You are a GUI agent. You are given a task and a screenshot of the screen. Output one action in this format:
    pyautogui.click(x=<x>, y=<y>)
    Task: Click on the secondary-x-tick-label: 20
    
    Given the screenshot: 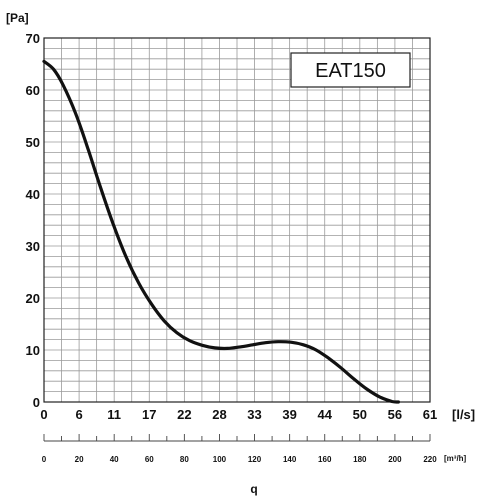 What is the action you would take?
    pyautogui.click(x=79, y=459)
    